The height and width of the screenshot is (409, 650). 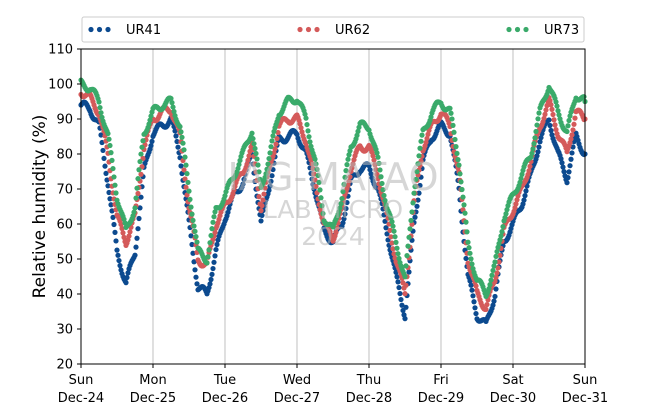 I want to click on y-tick-label: 100, so click(x=60, y=85).